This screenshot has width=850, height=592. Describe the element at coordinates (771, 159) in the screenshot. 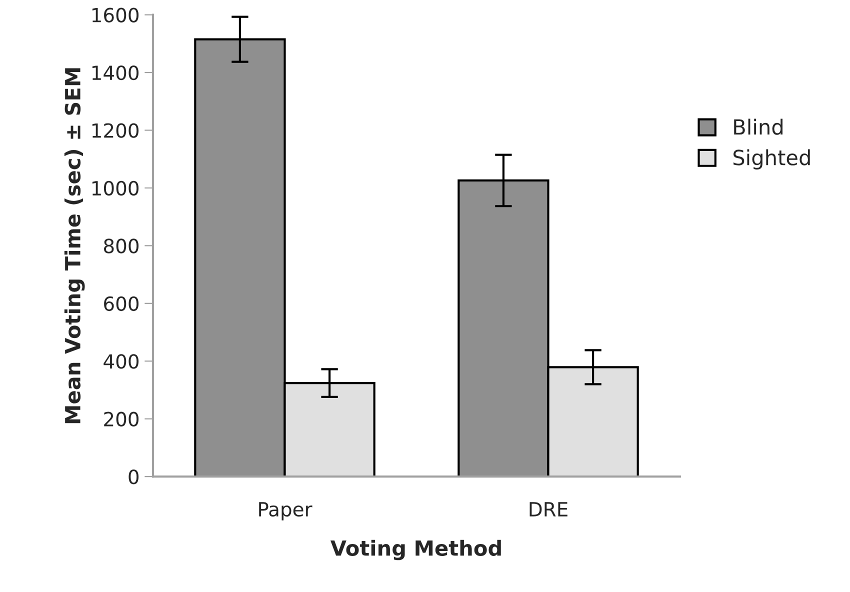

I see `legend-label: Sighted` at that location.